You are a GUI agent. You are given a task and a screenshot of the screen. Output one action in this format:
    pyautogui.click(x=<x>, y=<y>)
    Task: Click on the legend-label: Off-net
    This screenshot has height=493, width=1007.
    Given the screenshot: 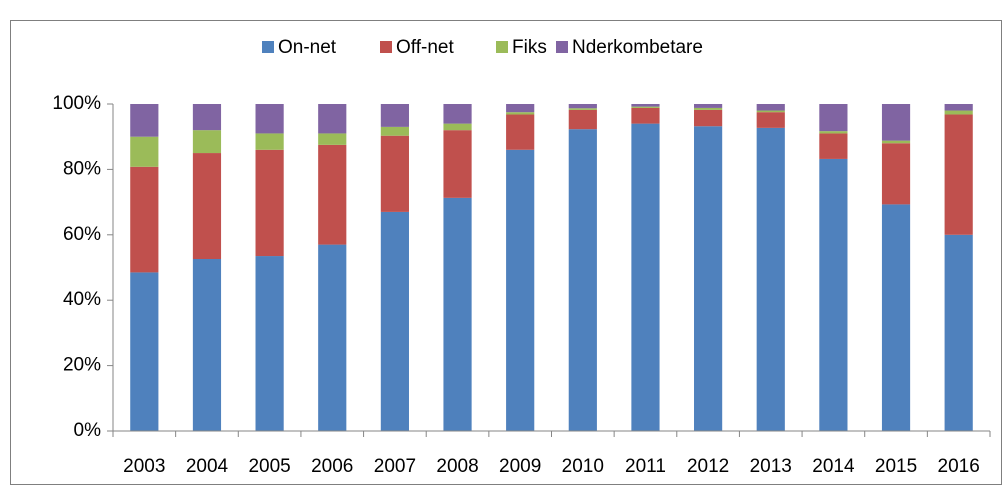 What is the action you would take?
    pyautogui.click(x=425, y=47)
    